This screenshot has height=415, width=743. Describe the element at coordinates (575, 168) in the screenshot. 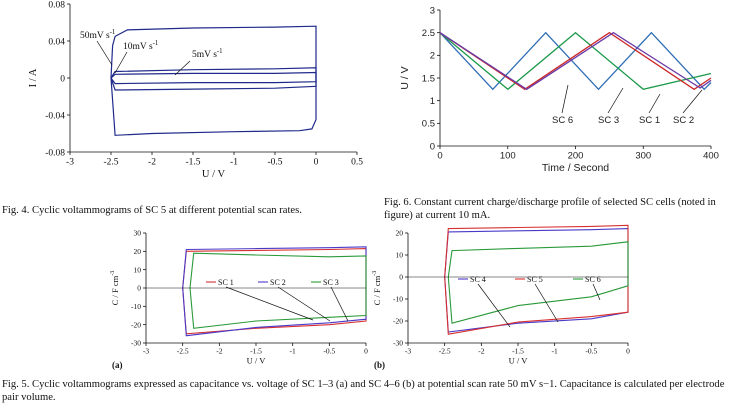

I see `x-axis-label: Time / Second` at that location.